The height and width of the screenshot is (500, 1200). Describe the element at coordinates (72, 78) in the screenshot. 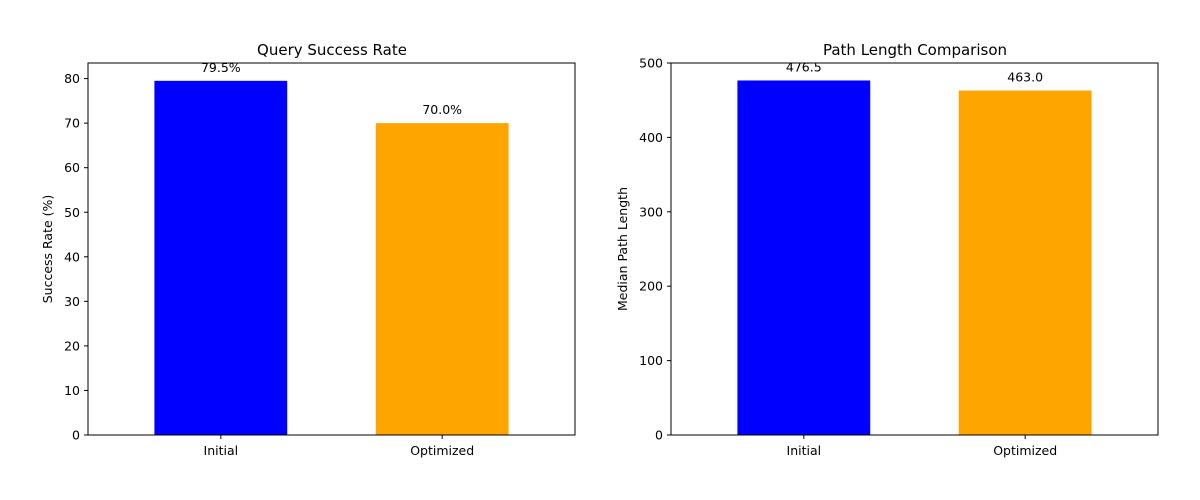

I see `y-tick-label: 80` at that location.